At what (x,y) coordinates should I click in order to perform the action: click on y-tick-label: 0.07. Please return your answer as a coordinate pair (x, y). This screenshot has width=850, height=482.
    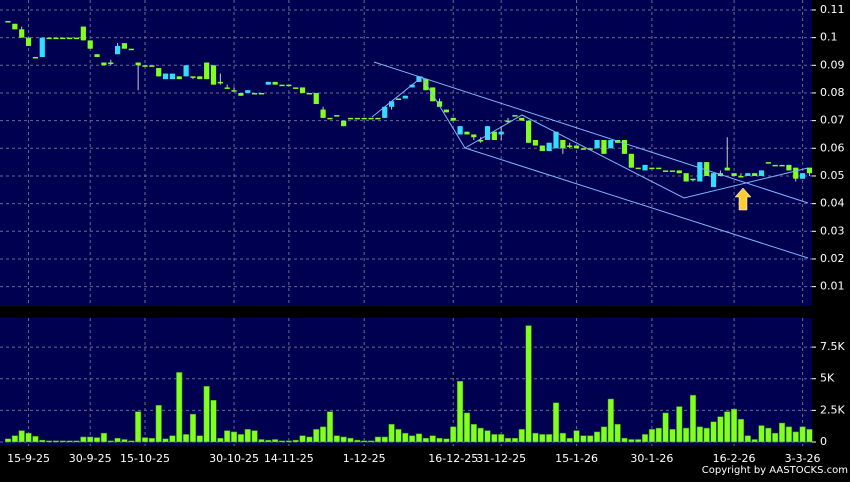
    Looking at the image, I should click on (832, 120).